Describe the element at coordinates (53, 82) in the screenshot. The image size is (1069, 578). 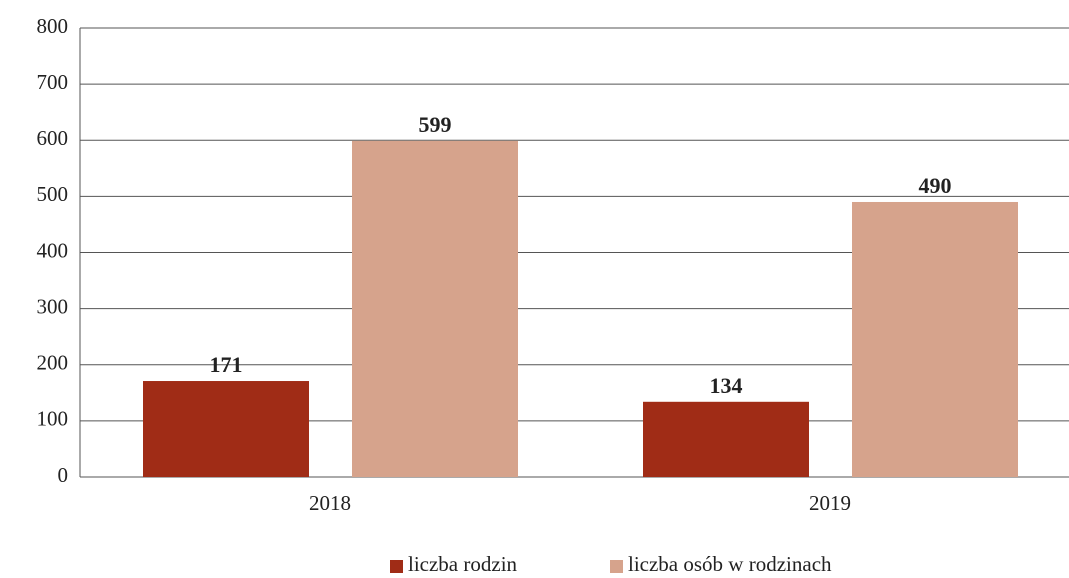
I see `y-tick-label: 700` at that location.